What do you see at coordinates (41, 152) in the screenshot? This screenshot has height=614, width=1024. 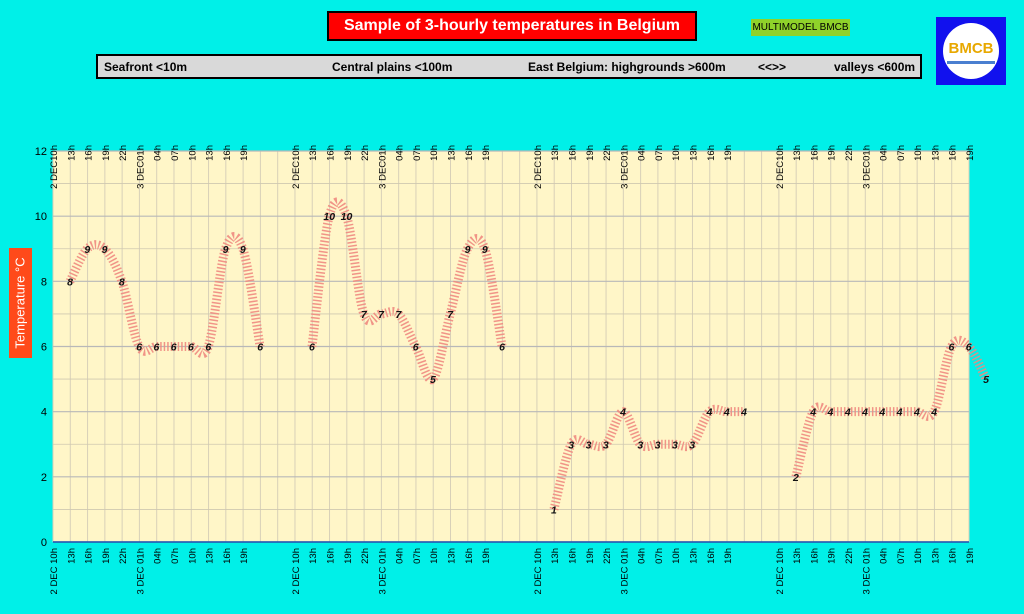 I see `y-tick-label: 12` at bounding box center [41, 152].